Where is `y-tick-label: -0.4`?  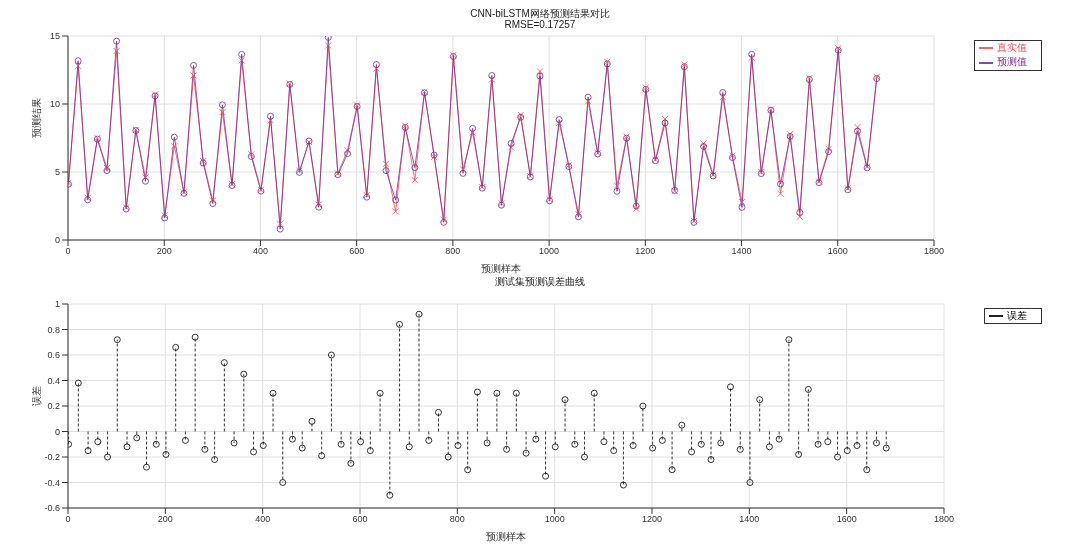
y-tick-label: -0.4 is located at coordinates (52, 482).